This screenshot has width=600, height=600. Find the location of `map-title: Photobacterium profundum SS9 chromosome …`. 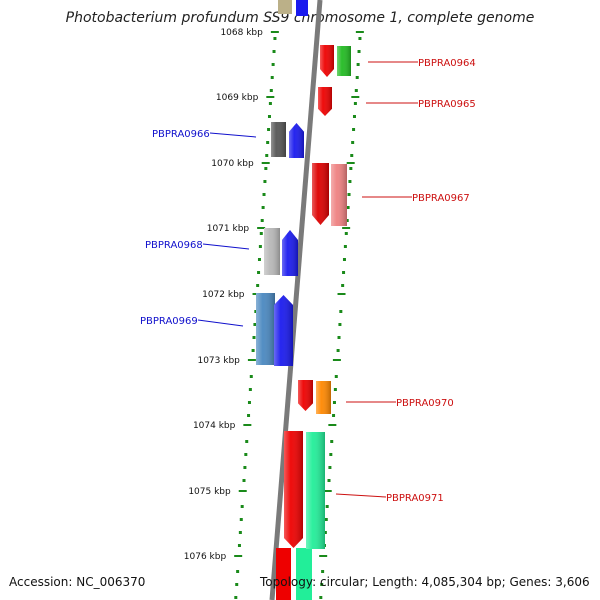

map-title: Photobacterium profundum SS9 chromosome … is located at coordinates (300, 18).